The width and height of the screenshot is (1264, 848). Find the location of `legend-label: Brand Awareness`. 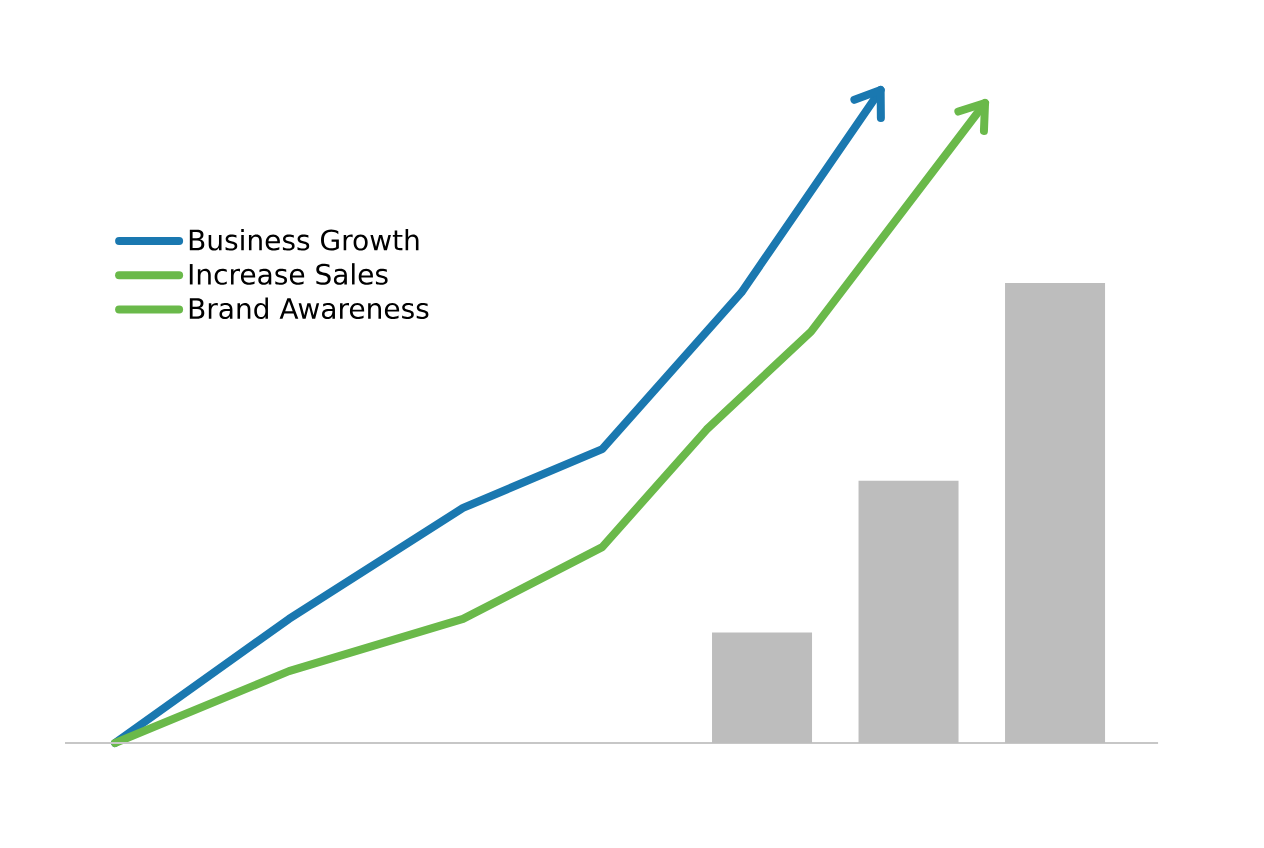

legend-label: Brand Awareness is located at coordinates (309, 308).